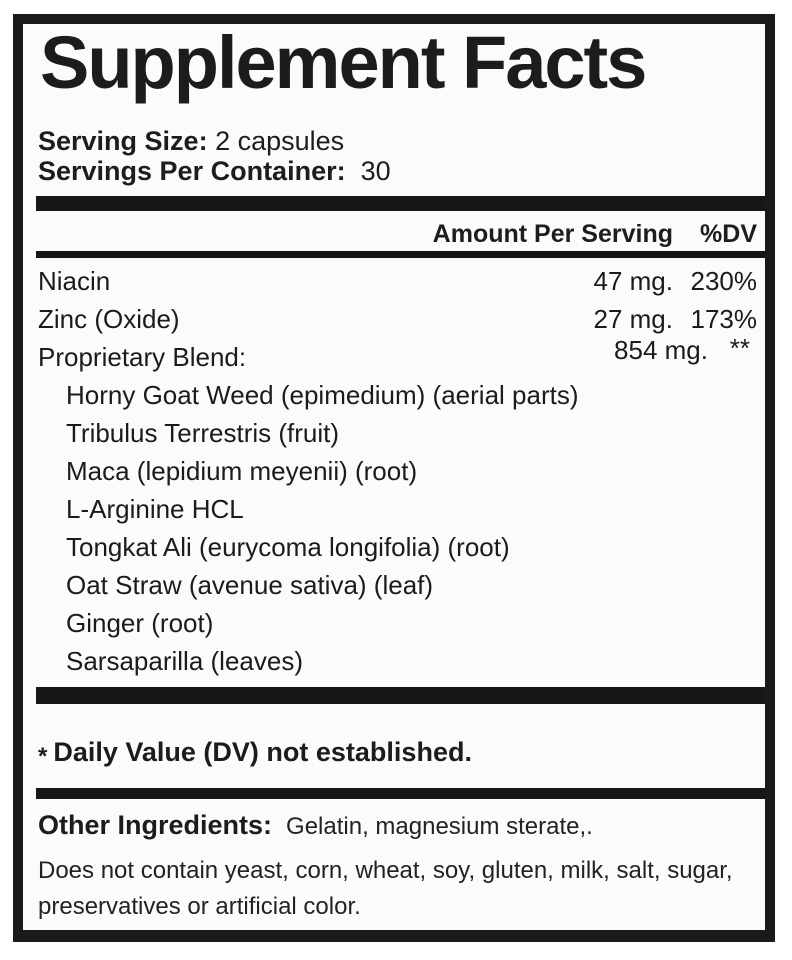 The height and width of the screenshot is (960, 792). What do you see at coordinates (199, 906) in the screenshot?
I see `disclaimer-line-2: preservatives or artificial color.` at bounding box center [199, 906].